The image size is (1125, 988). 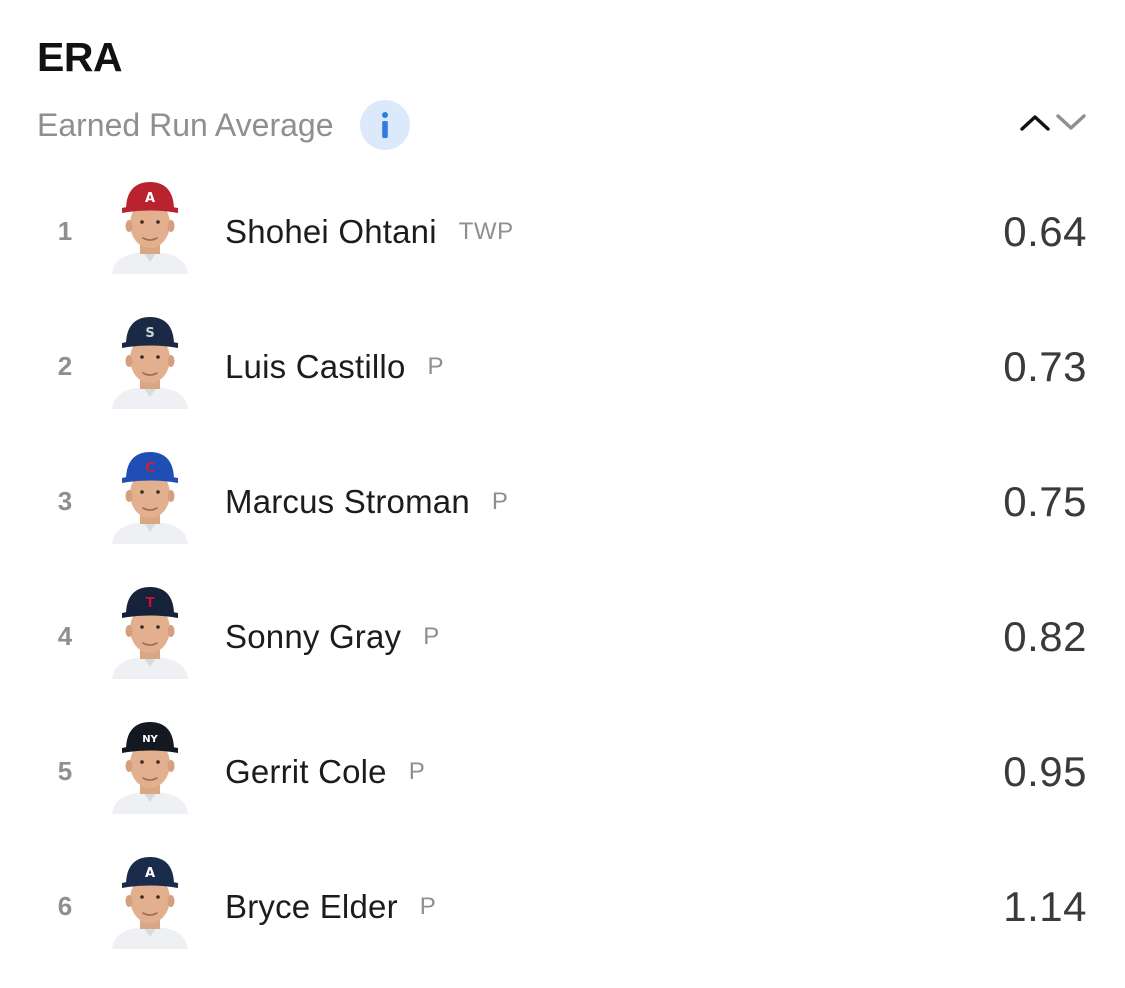 What do you see at coordinates (150, 498) in the screenshot?
I see `player-headshot: C` at bounding box center [150, 498].